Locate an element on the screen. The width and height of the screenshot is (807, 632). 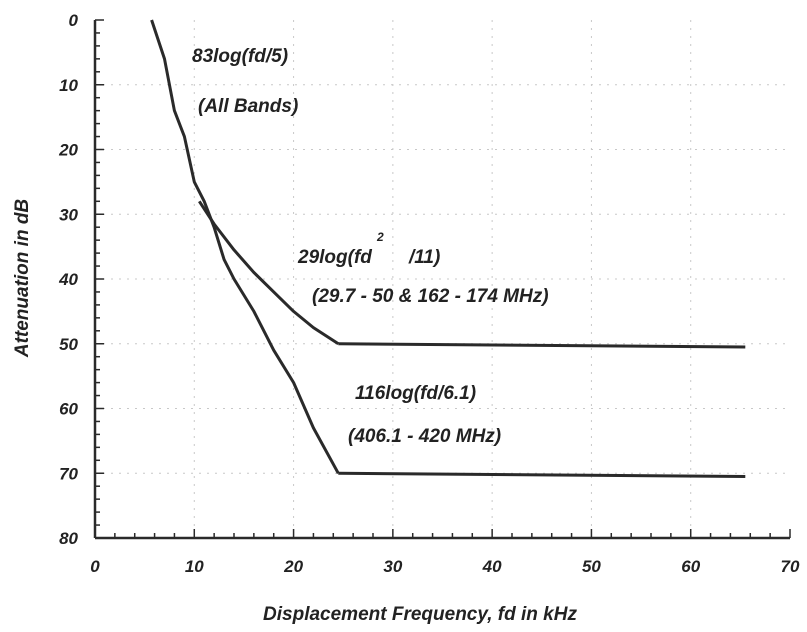
annotation-all-bands: (All Bands) is located at coordinates (248, 106).